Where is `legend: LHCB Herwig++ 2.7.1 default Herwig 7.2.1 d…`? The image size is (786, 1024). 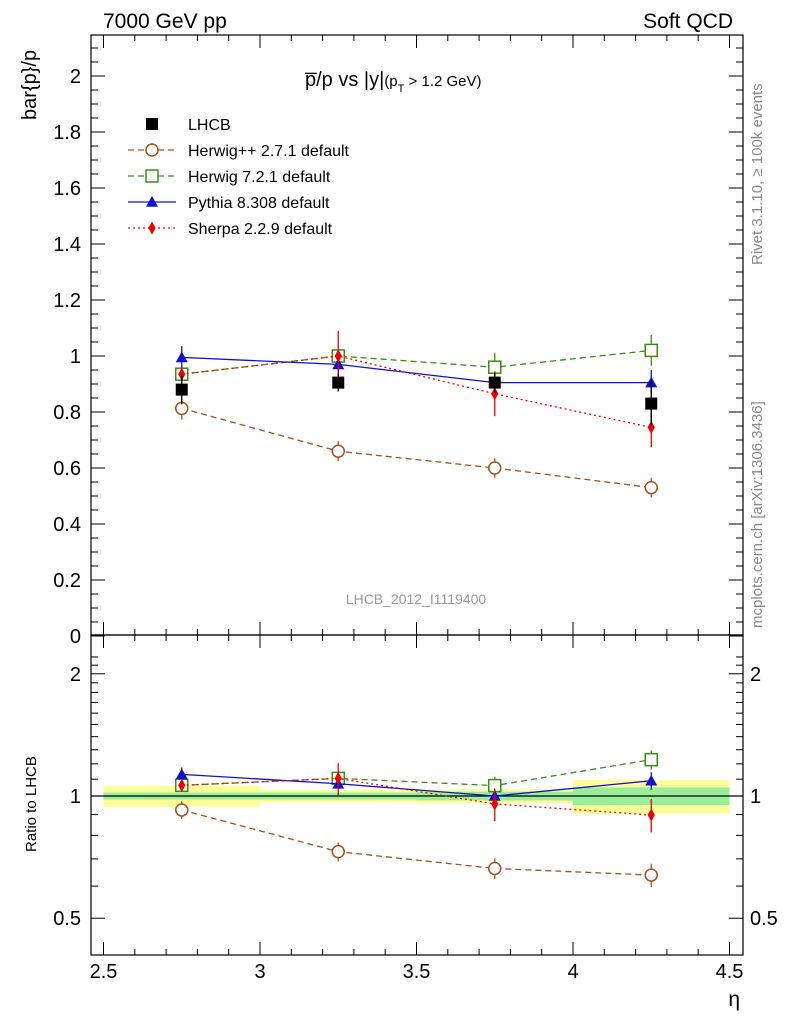 legend: LHCB Herwig++ 2.7.1 default Herwig 7.2.1 d… is located at coordinates (239, 177).